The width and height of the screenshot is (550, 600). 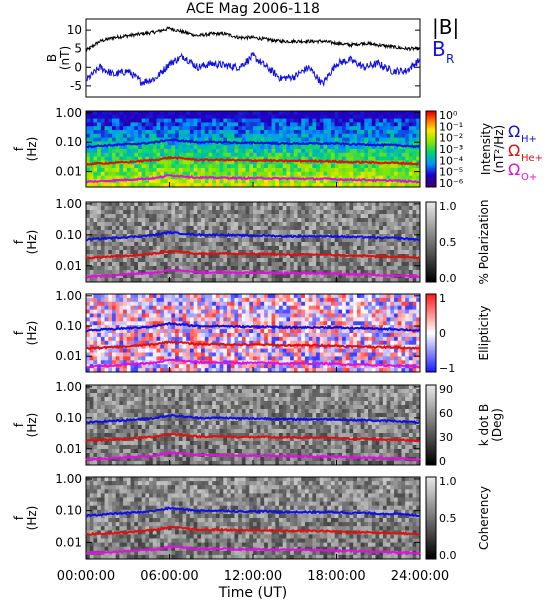 What do you see at coordinates (253, 149) in the screenshot?
I see `spectrogram-intensity` at bounding box center [253, 149].